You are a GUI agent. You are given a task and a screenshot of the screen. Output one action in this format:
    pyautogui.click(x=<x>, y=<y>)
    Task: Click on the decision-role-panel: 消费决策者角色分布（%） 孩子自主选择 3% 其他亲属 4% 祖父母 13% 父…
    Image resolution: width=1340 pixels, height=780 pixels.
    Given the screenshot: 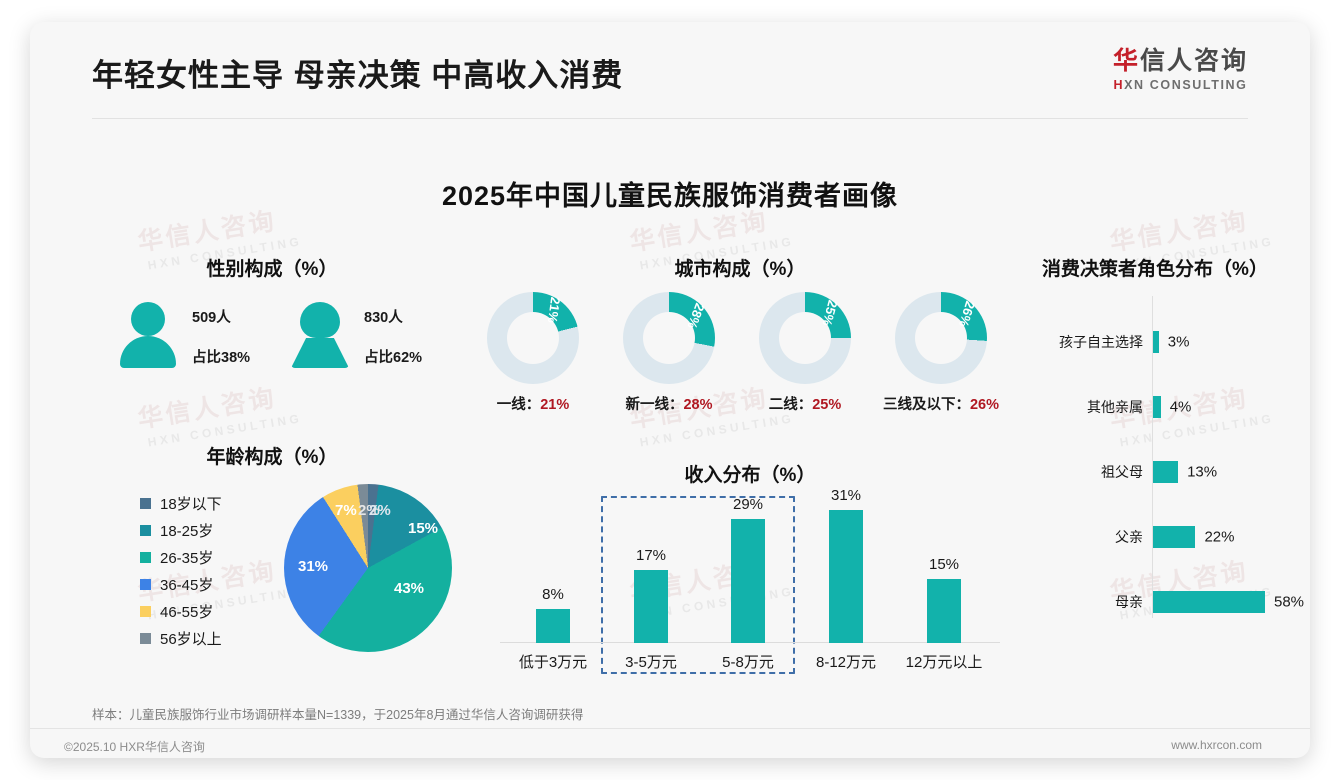 What is the action you would take?
    pyautogui.click(x=1159, y=439)
    